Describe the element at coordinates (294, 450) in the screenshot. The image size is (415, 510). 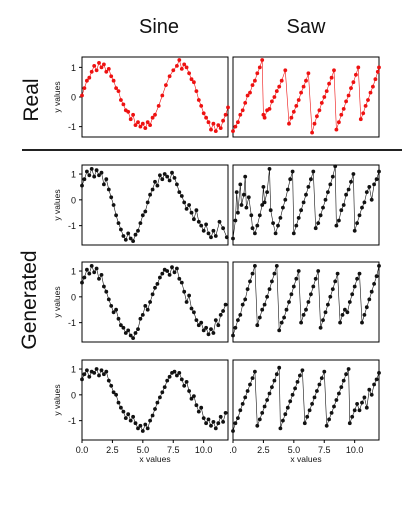
I see `gen3-saw-xtick-label: 5.0` at that location.